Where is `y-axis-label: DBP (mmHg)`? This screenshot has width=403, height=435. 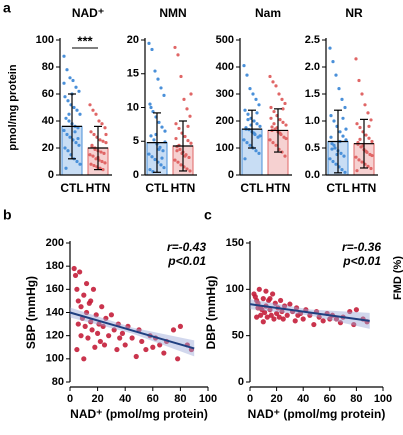
y-axis-label: DBP (mmHg) is located at coordinates (211, 313).